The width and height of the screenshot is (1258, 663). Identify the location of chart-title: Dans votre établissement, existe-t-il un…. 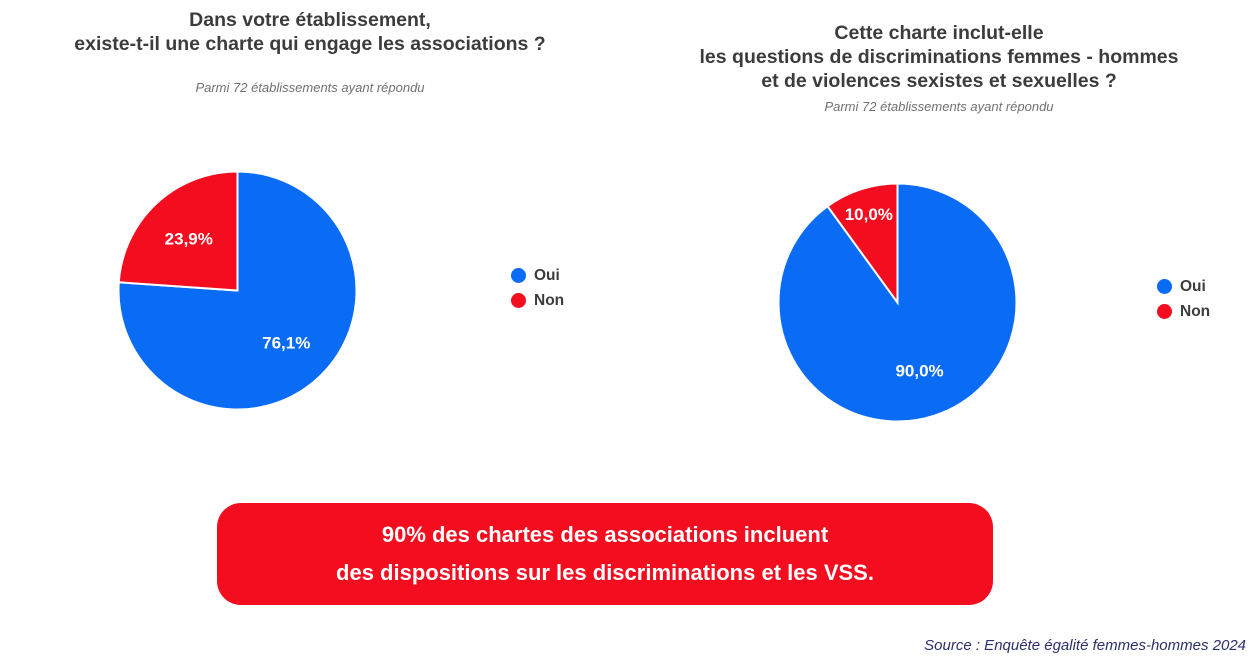
(310, 32).